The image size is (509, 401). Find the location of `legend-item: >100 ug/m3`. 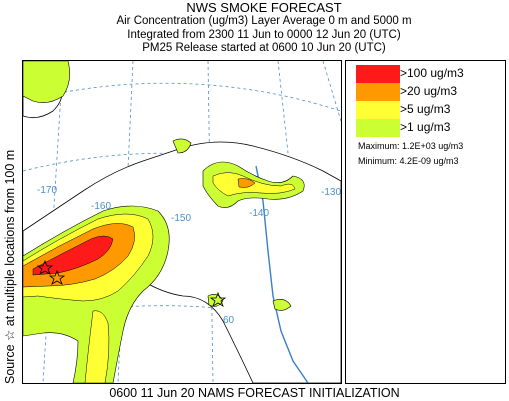

legend-item: >100 ug/m3 is located at coordinates (428, 74).